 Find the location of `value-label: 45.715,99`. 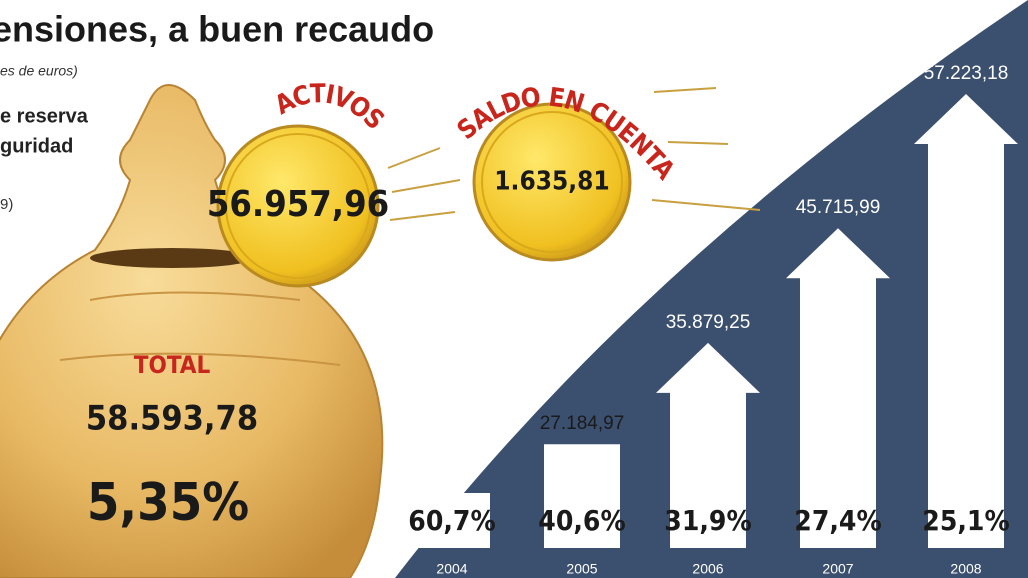

value-label: 45.715,99 is located at coordinates (838, 207).